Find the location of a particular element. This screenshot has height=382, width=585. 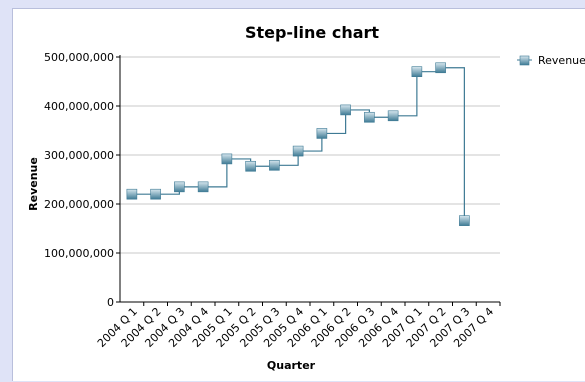

y-tick-label: 100,000,000 is located at coordinates (79, 253).